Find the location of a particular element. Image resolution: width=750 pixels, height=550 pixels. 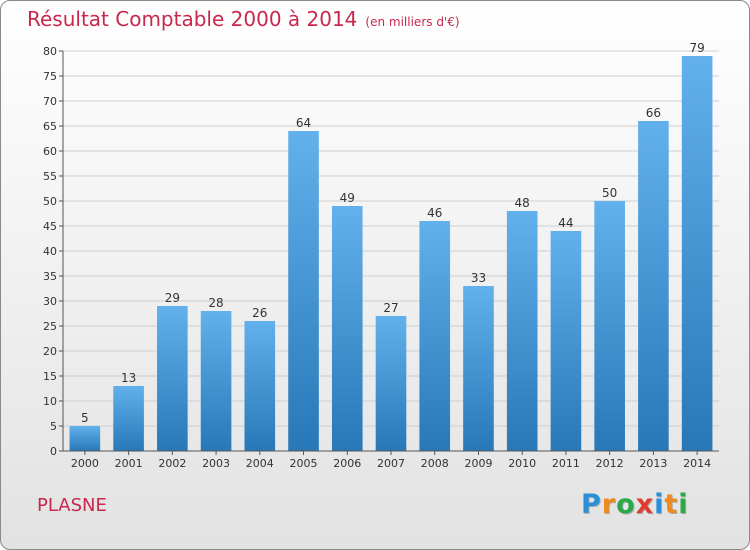

bar-2001 is located at coordinates (128, 418).